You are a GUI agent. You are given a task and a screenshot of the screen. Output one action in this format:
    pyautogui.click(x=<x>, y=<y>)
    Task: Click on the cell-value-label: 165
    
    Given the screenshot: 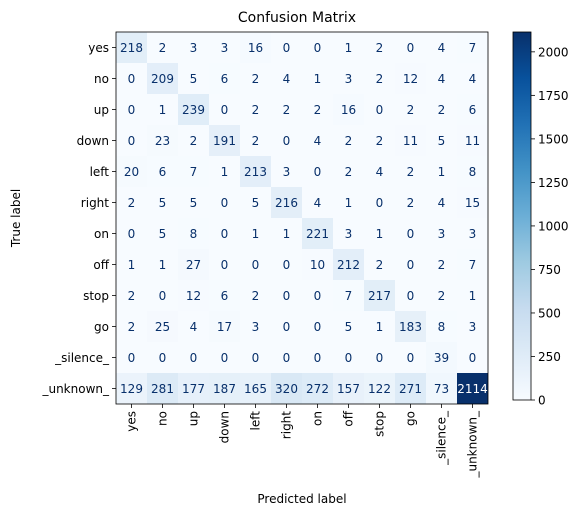 What is the action you would take?
    pyautogui.click(x=255, y=389)
    